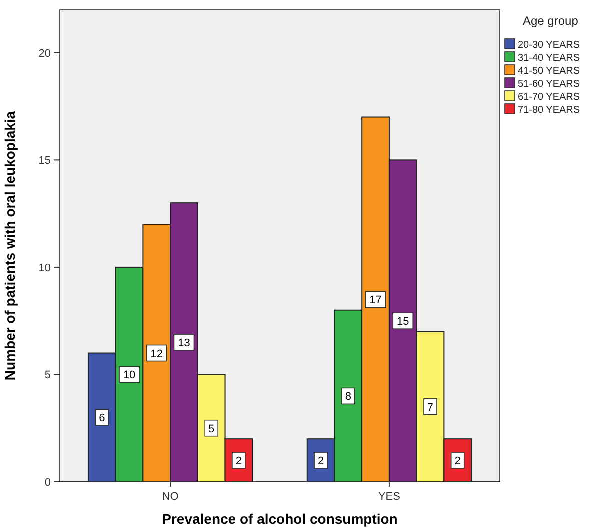 The image size is (590, 531). Describe the element at coordinates (156, 354) in the screenshot. I see `data-label: 12` at that location.